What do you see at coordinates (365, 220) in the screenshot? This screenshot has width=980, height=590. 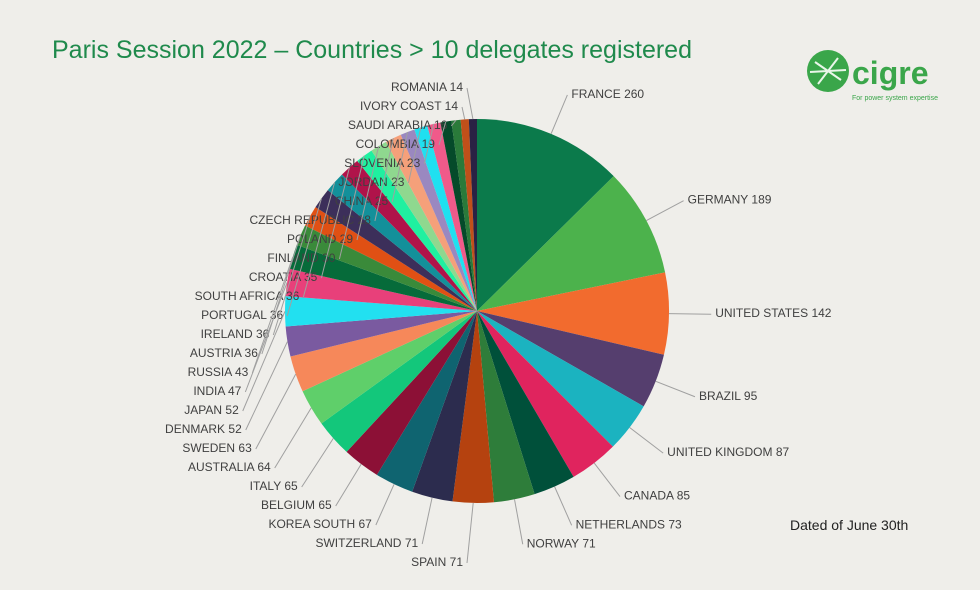 I see `slice-value: 28` at bounding box center [365, 220].